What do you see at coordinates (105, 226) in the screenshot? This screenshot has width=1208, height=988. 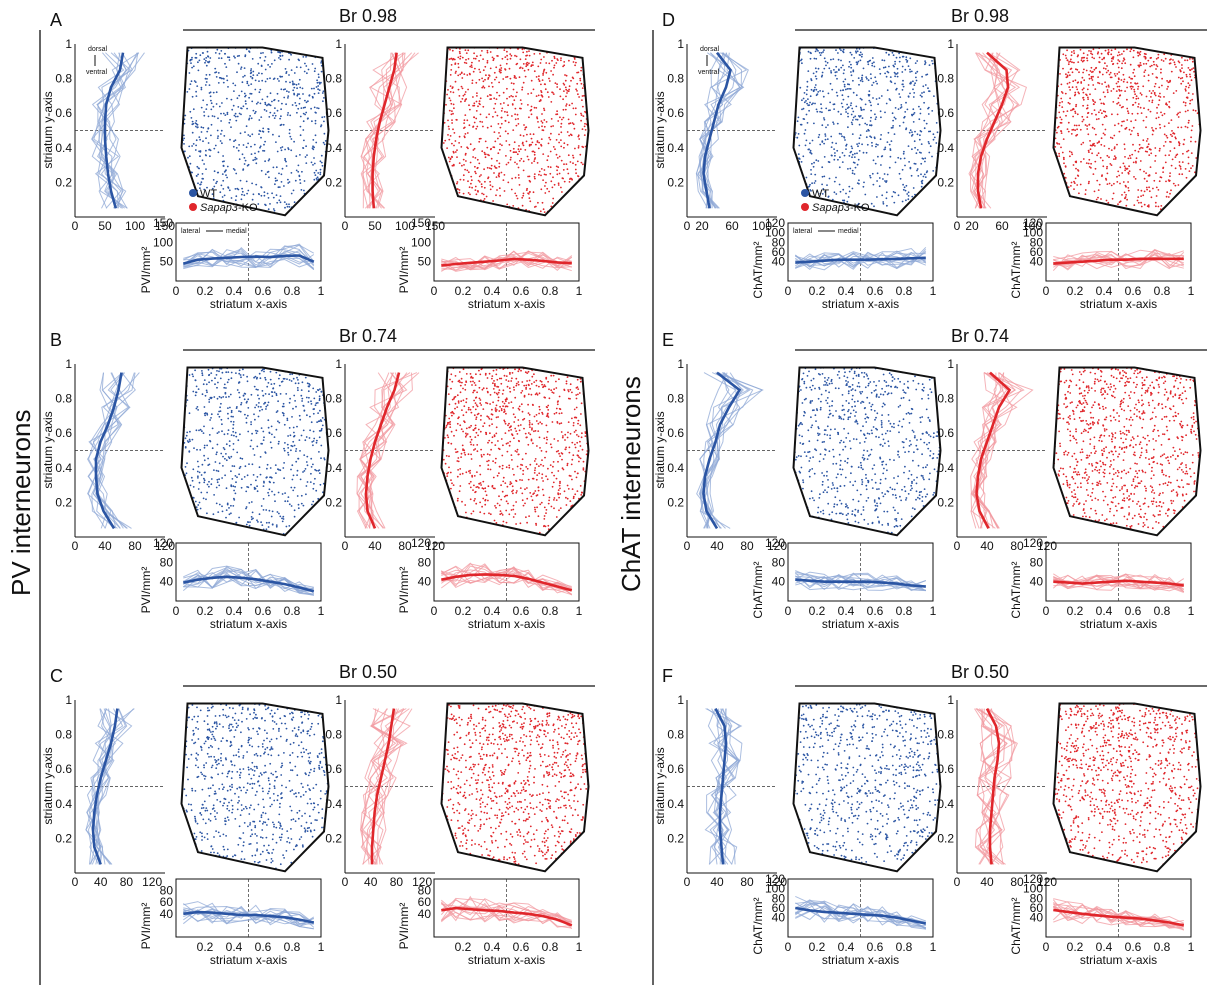 I see `wt-vert-A-xtick-1: 50` at bounding box center [105, 226].